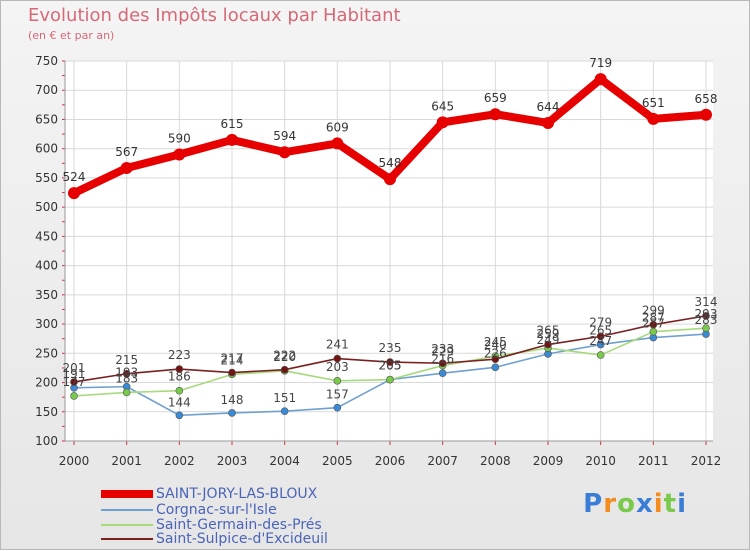  Describe the element at coordinates (46, 266) in the screenshot. I see `y-tick-label: 400` at that location.